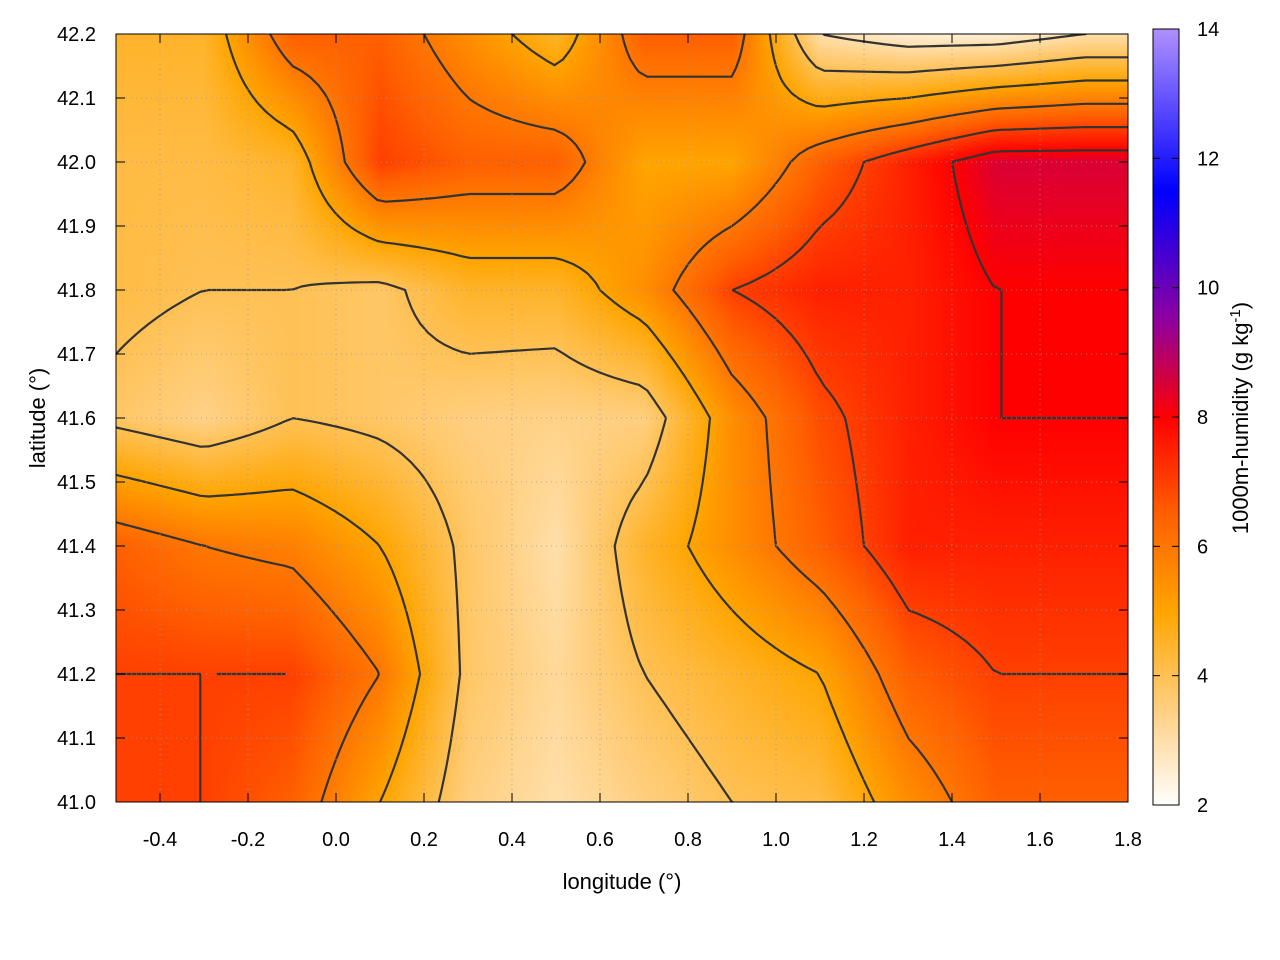 The height and width of the screenshot is (960, 1280). I want to click on y-tick-label: 42.1, so click(76, 99).